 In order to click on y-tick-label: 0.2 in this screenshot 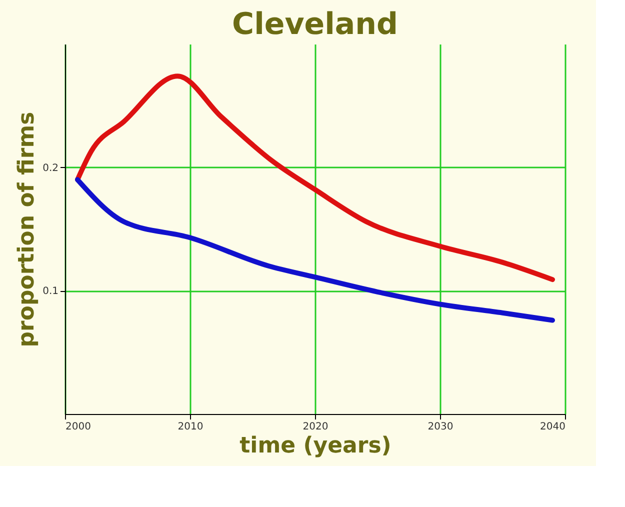, I will do `click(50, 168)`.